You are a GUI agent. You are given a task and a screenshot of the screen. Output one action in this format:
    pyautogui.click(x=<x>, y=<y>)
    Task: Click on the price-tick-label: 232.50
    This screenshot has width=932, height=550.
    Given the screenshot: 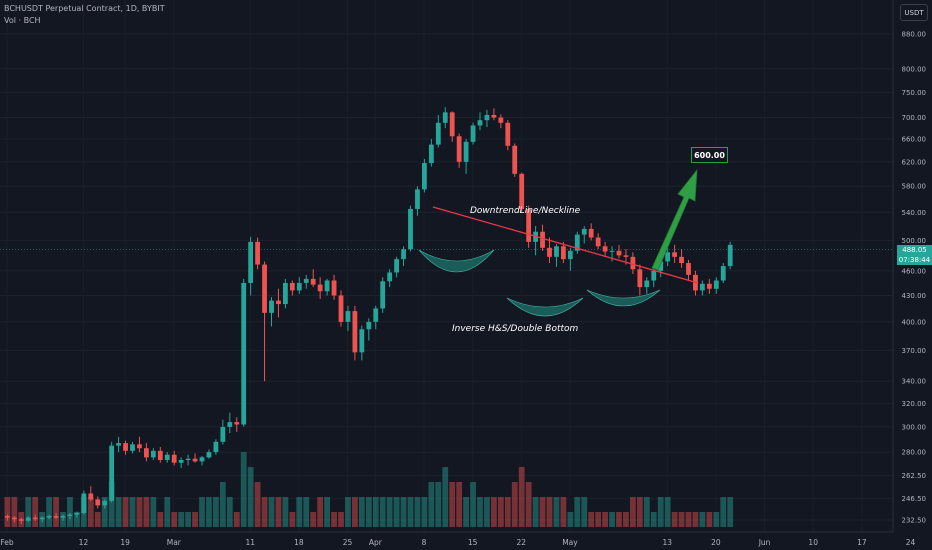 What is the action you would take?
    pyautogui.click(x=914, y=521)
    